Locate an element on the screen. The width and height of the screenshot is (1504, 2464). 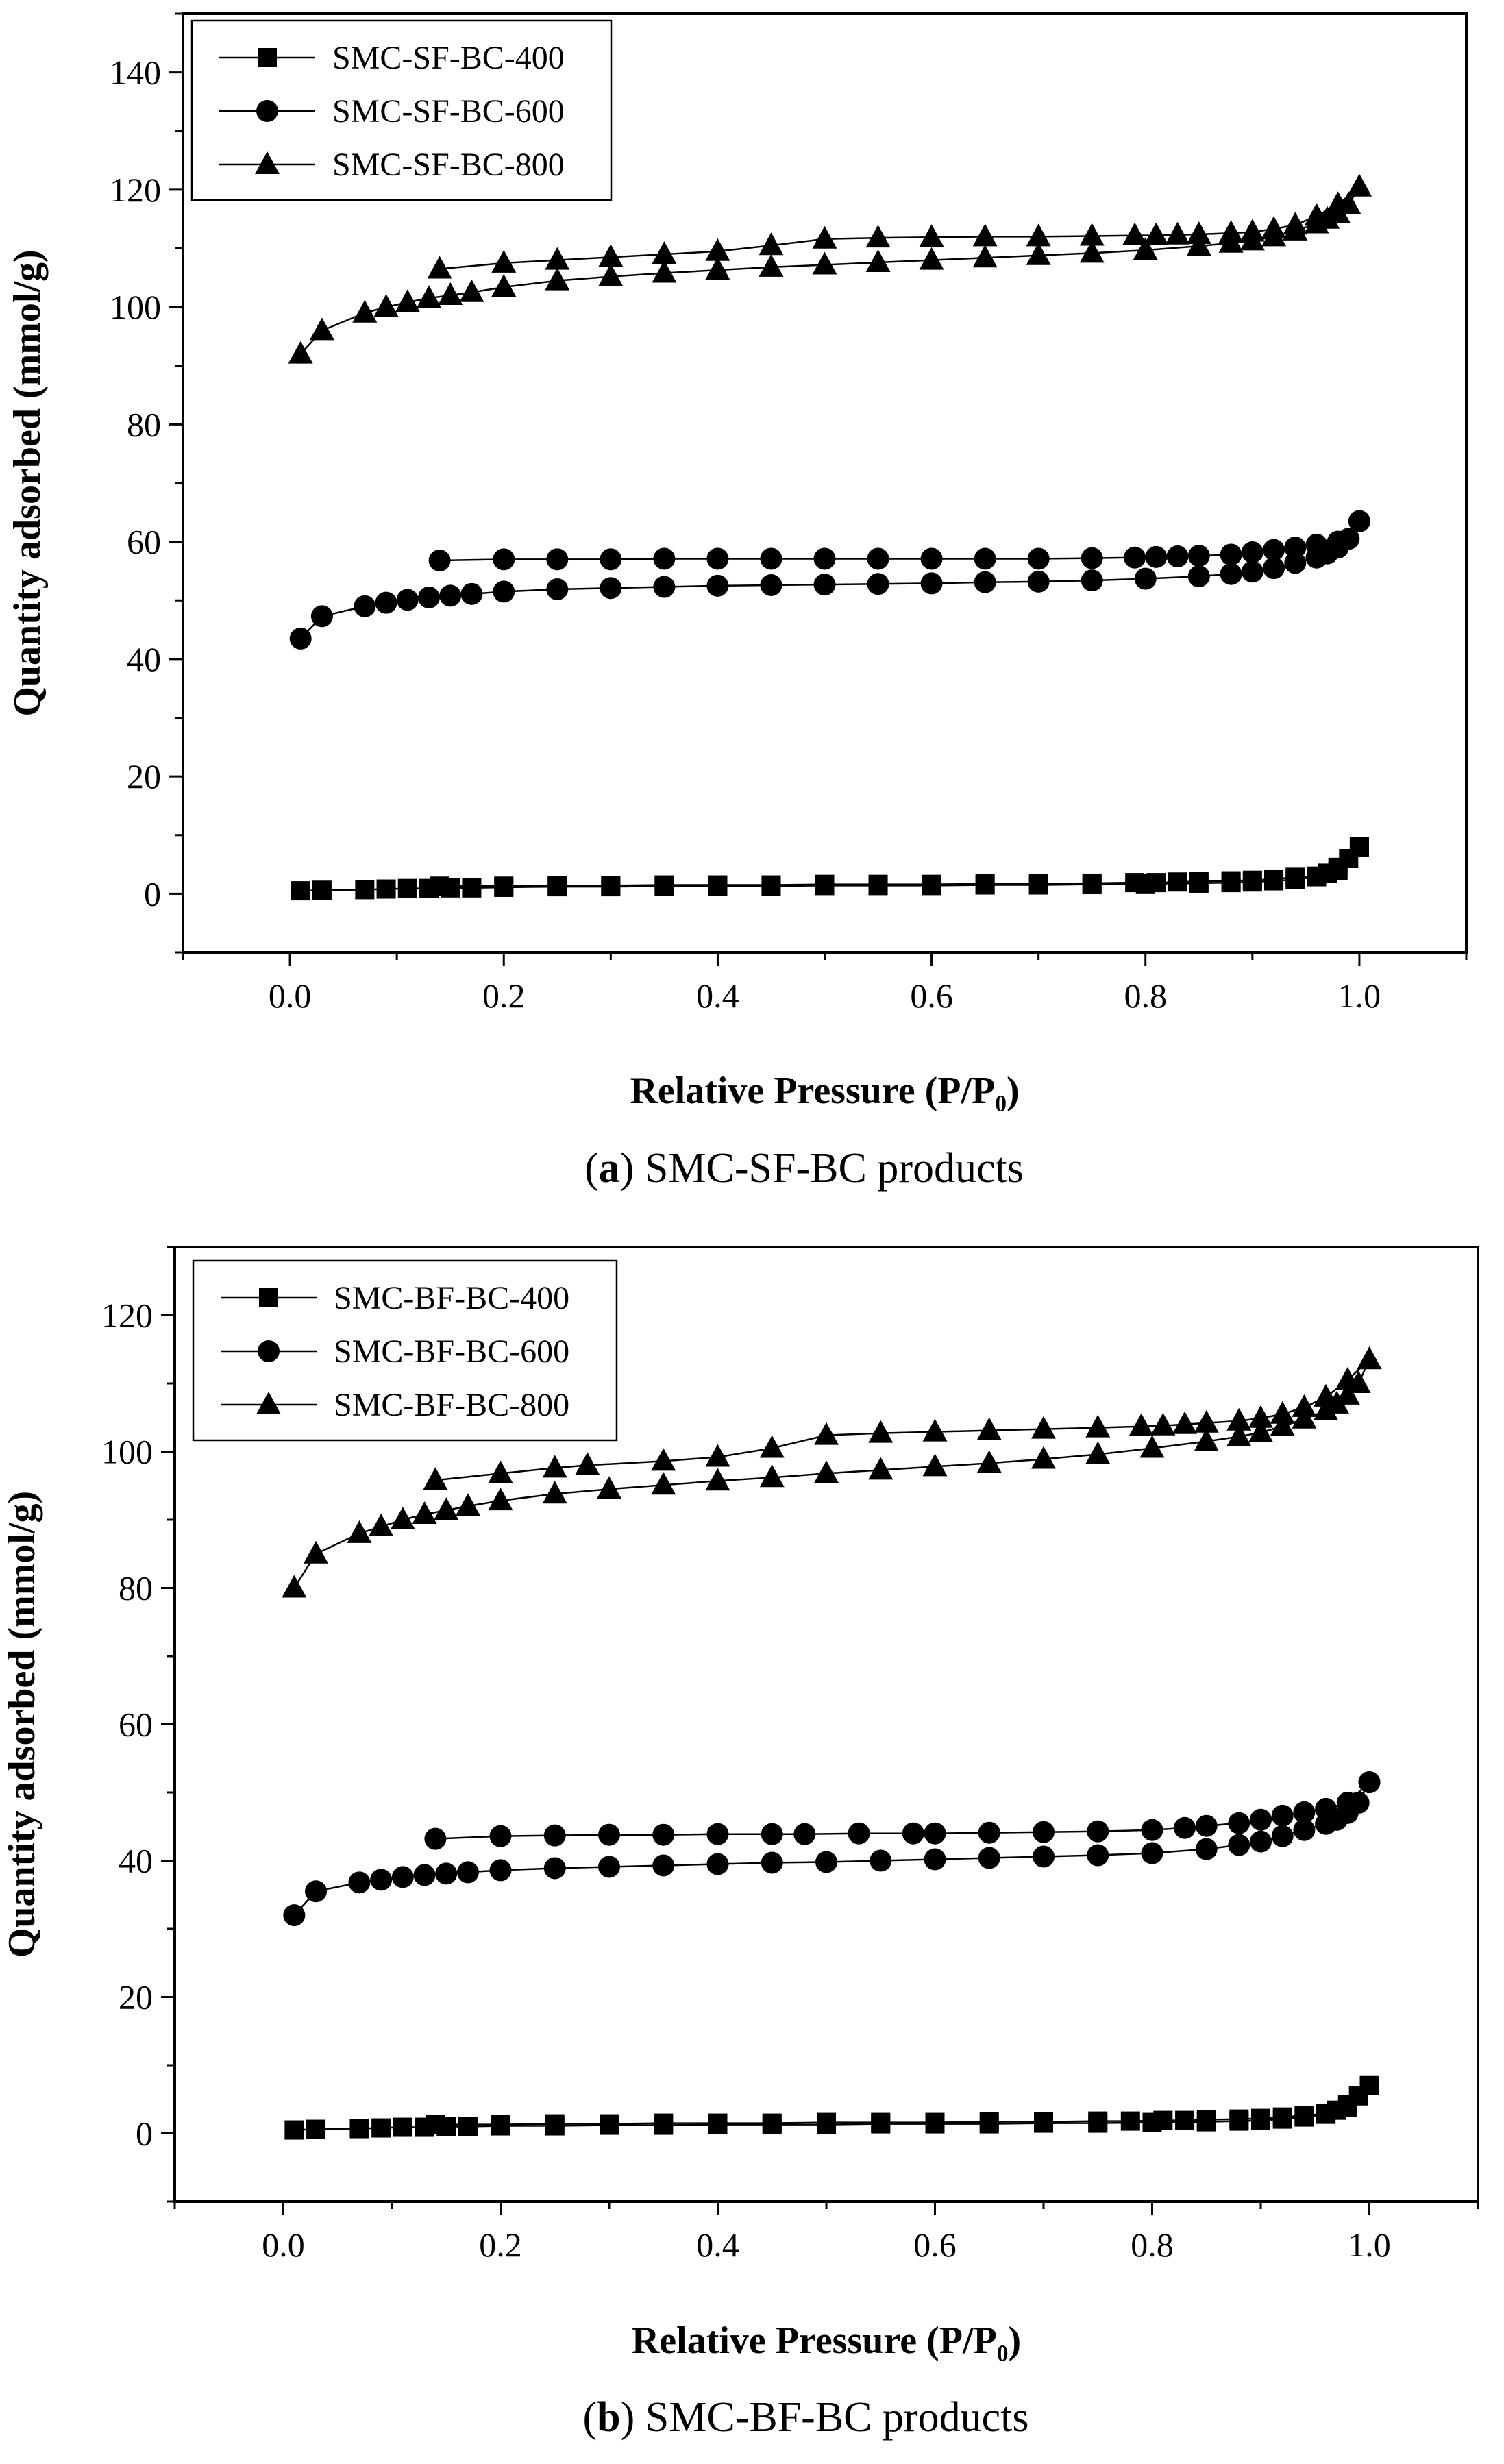
x-tick-label: 0.0 is located at coordinates (290, 995).